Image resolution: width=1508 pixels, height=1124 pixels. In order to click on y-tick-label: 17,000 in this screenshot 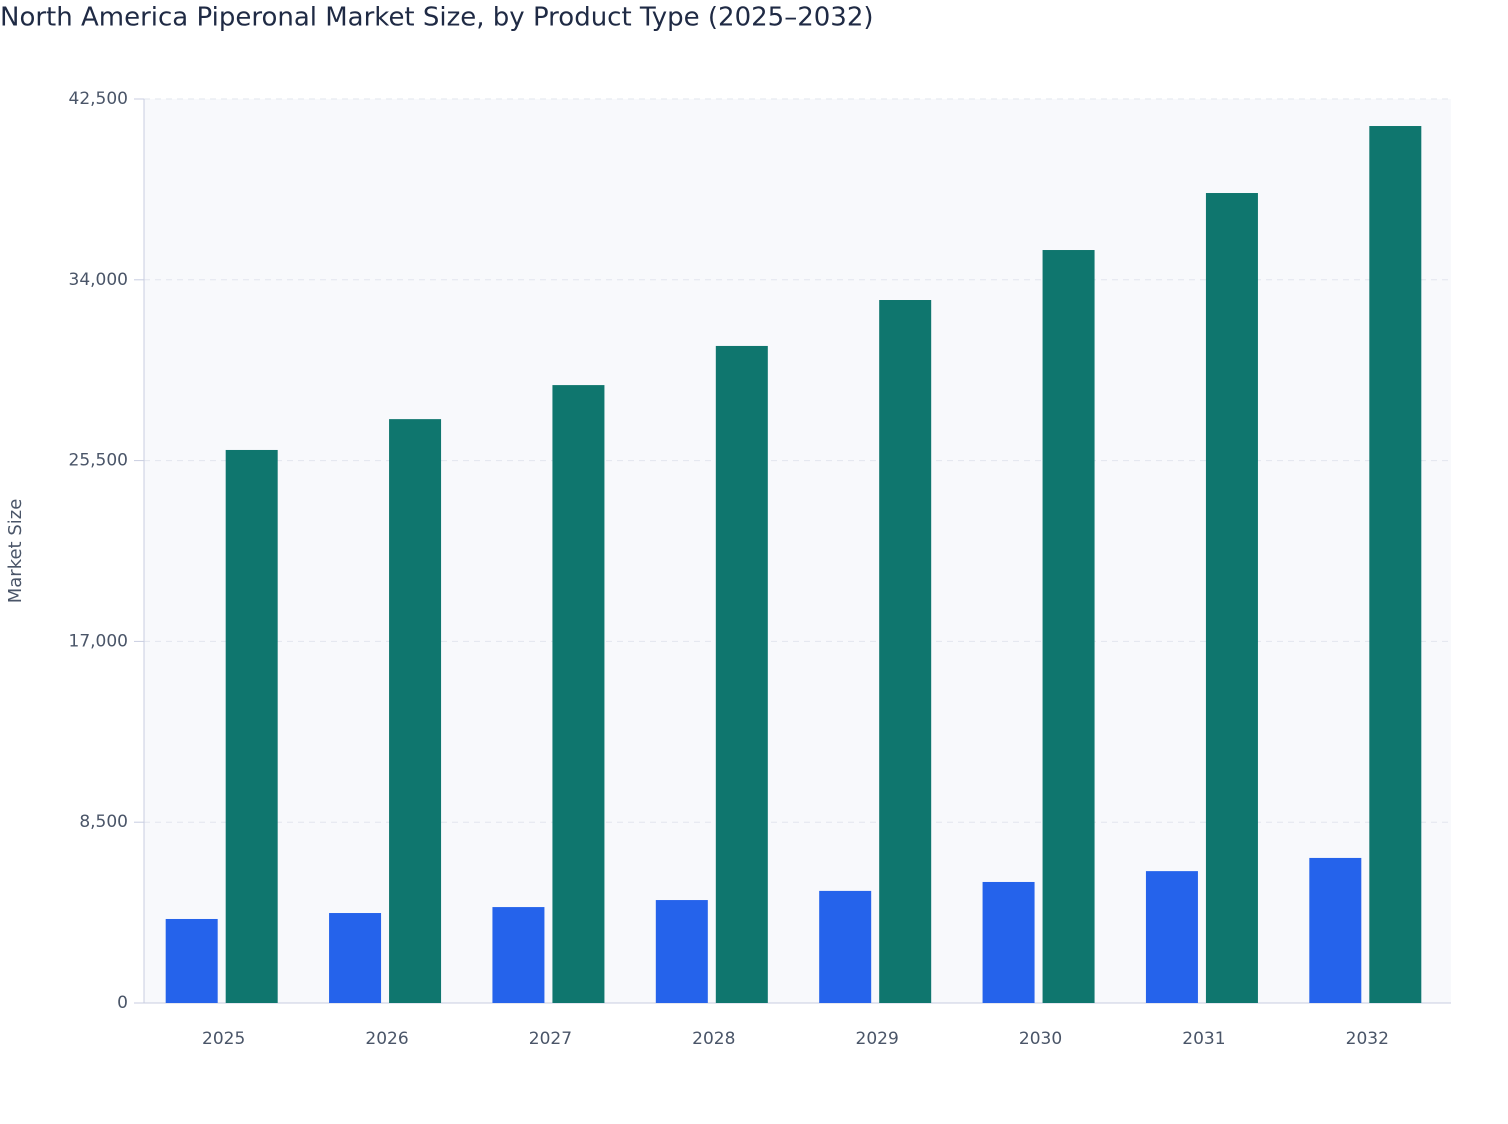, I will do `click(98, 641)`.